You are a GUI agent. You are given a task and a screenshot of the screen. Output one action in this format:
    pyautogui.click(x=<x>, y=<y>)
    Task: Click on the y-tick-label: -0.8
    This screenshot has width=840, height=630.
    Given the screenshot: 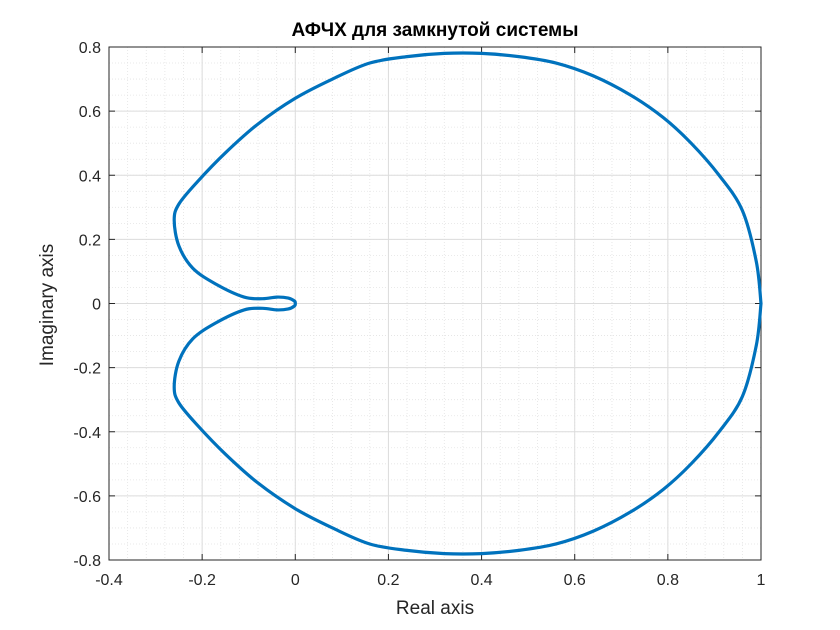 What is the action you would take?
    pyautogui.click(x=87, y=561)
    